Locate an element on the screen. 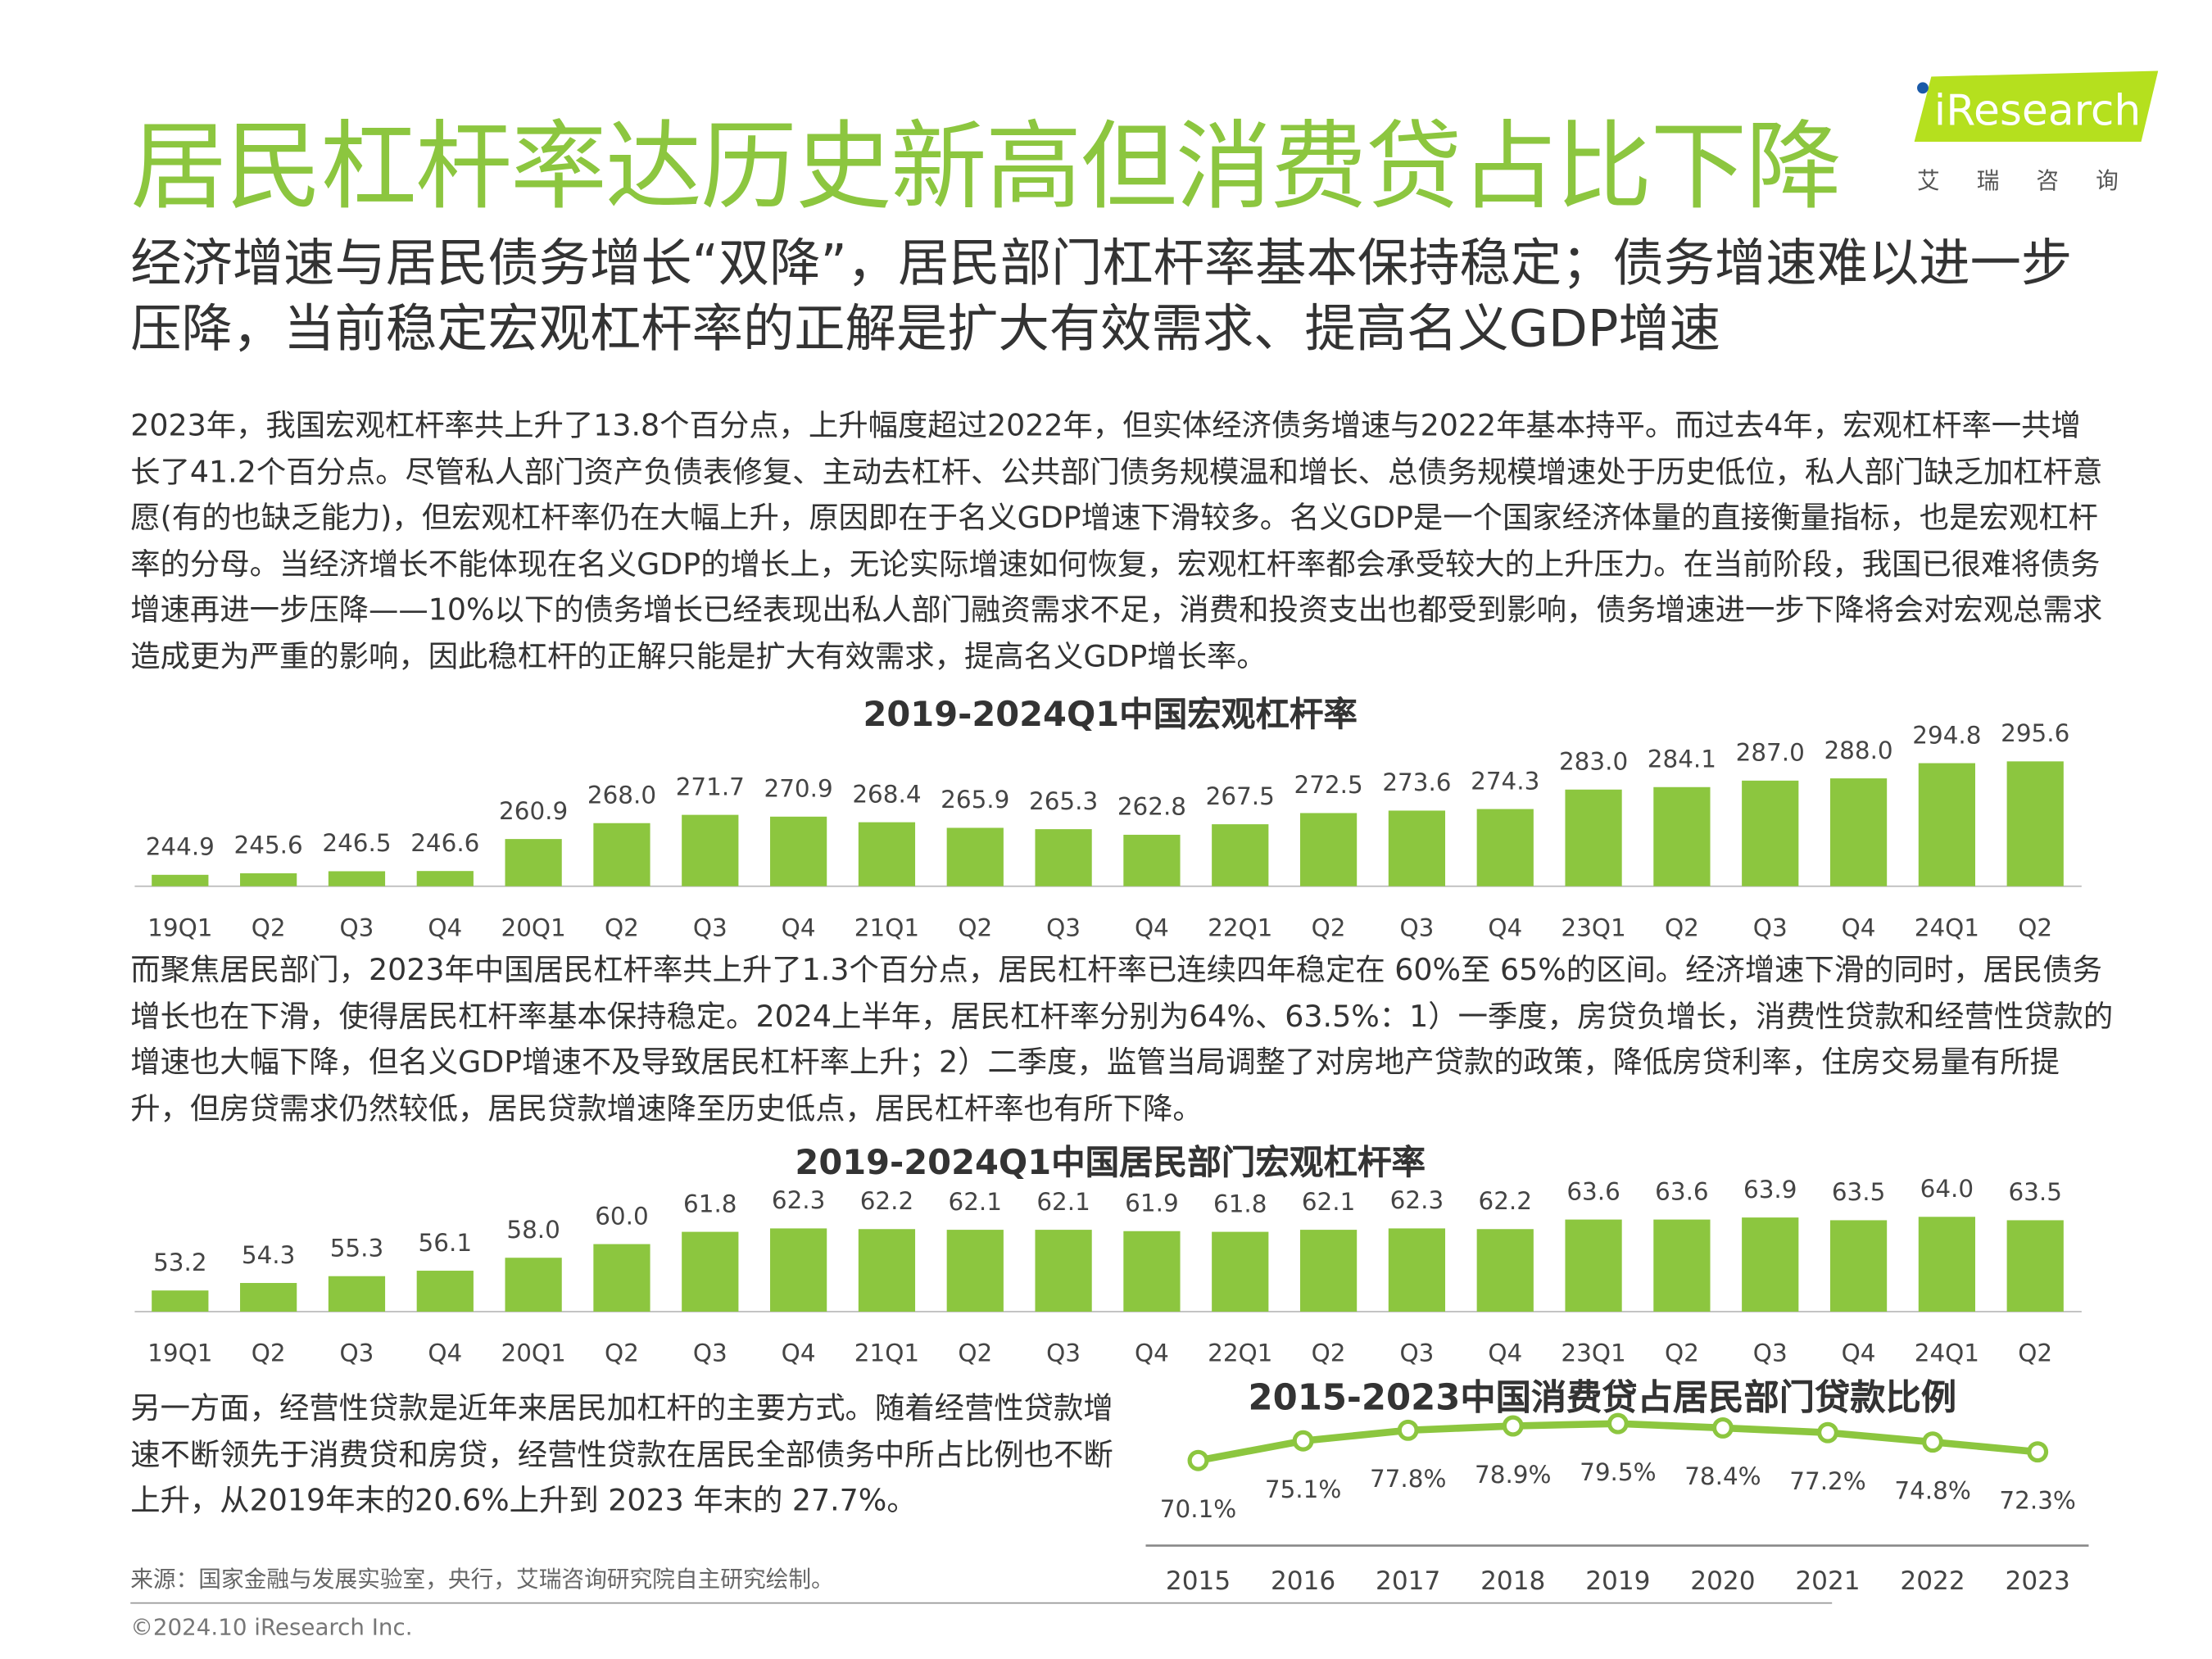  bar-value-label: 244.9 is located at coordinates (180, 847).